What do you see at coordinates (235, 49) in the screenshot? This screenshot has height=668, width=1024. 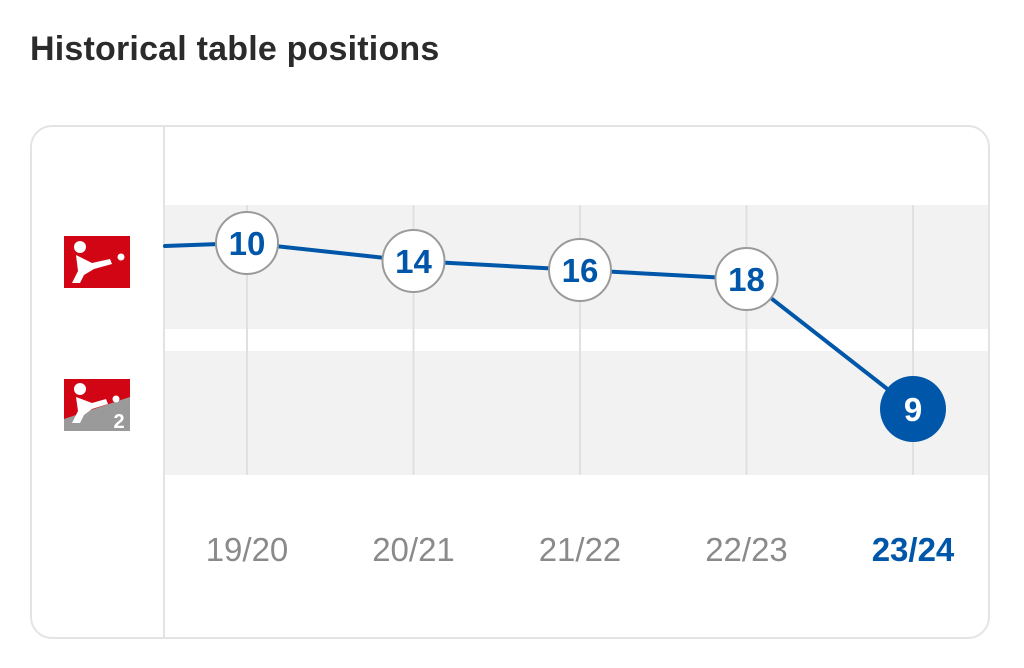 I see `page-title: Historical table positions` at bounding box center [235, 49].